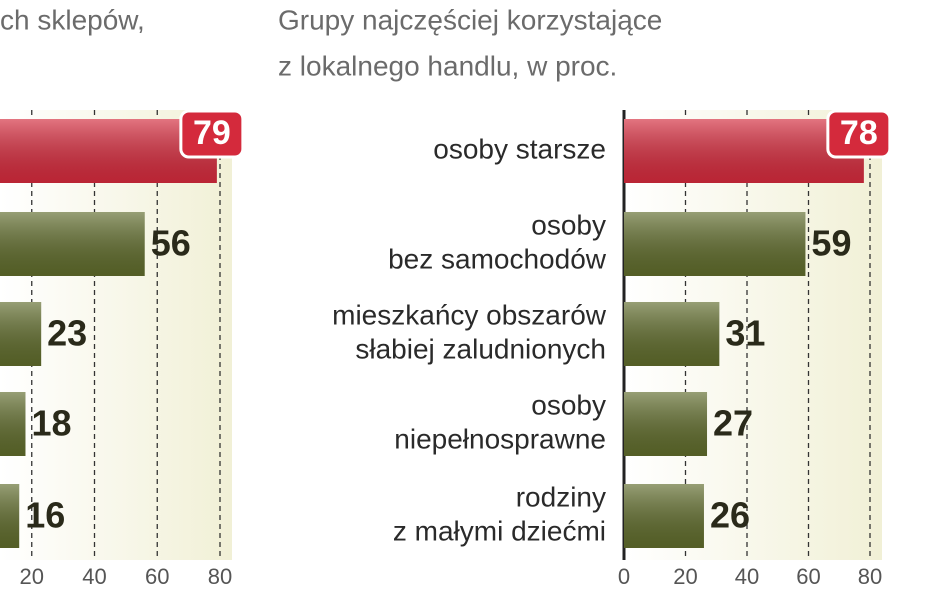 This screenshot has height=593, width=948. I want to click on value-label: 79, so click(212, 133).